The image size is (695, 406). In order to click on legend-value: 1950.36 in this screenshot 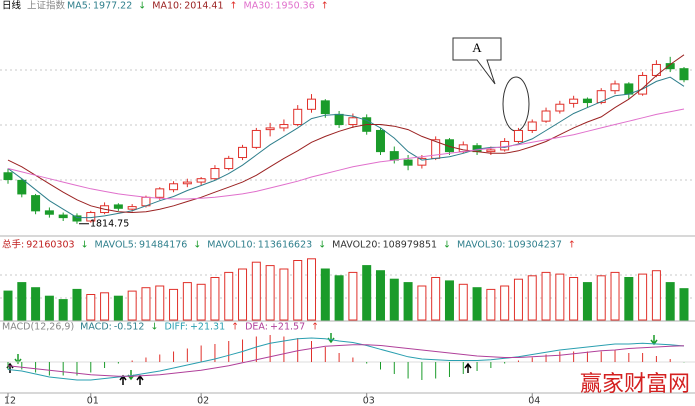, I will do `click(294, 6)`.